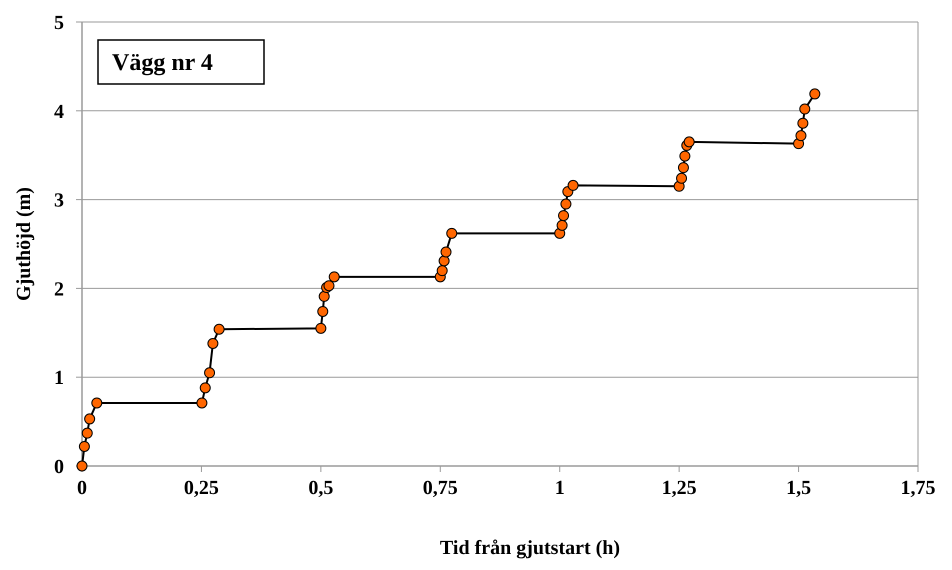 This screenshot has height=570, width=952. I want to click on annotation: Vägg nr 4, so click(162, 63).